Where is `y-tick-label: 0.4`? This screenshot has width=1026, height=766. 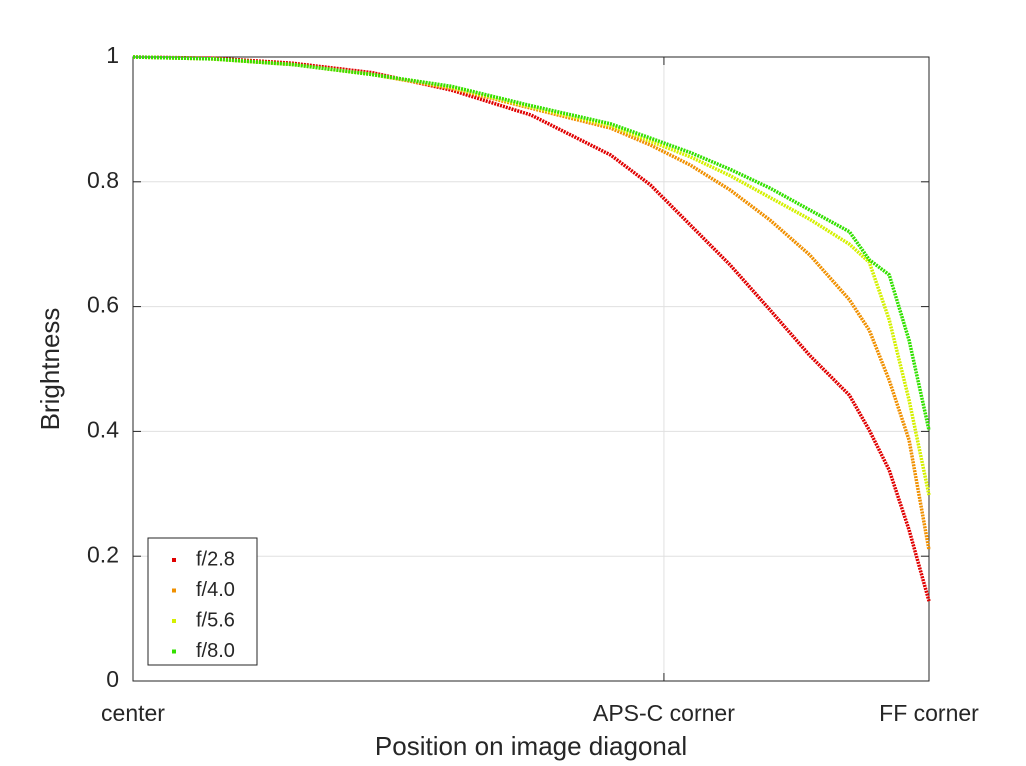 y-tick-label: 0.4 is located at coordinates (103, 429).